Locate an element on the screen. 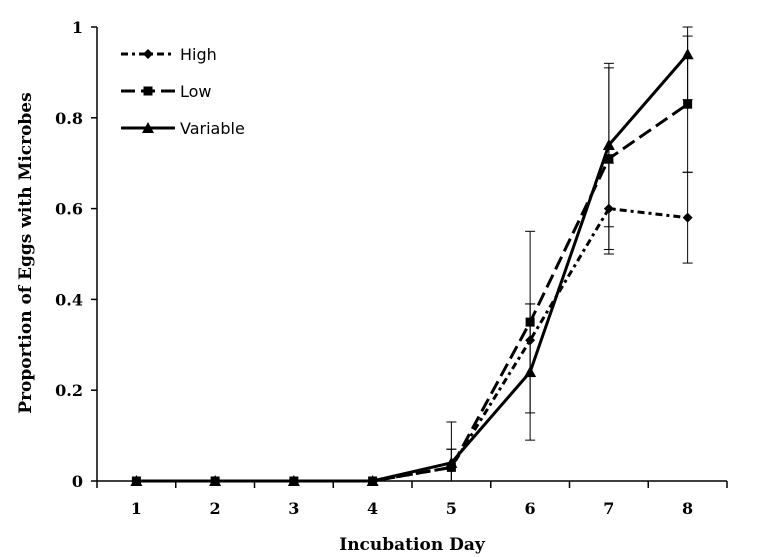  x-tick-label: 1 is located at coordinates (136, 508).